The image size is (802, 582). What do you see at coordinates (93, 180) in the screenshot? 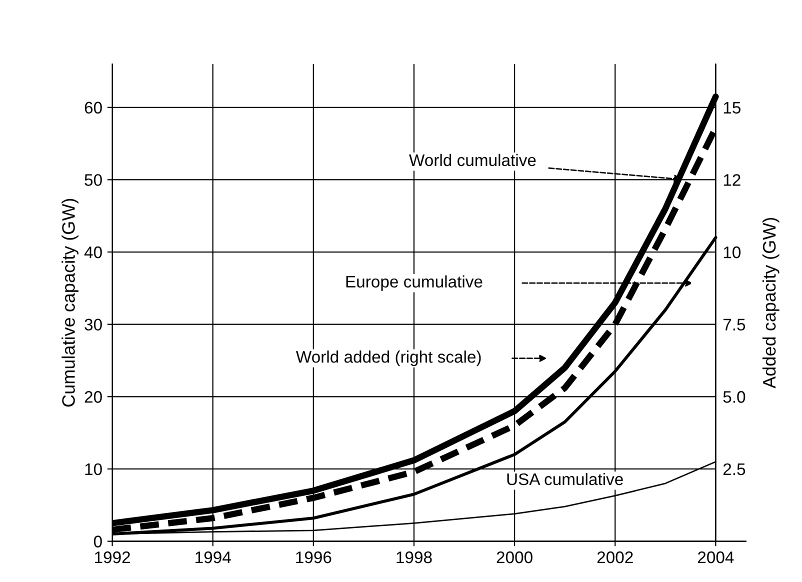
I see `y-tick-label: 50` at bounding box center [93, 180].